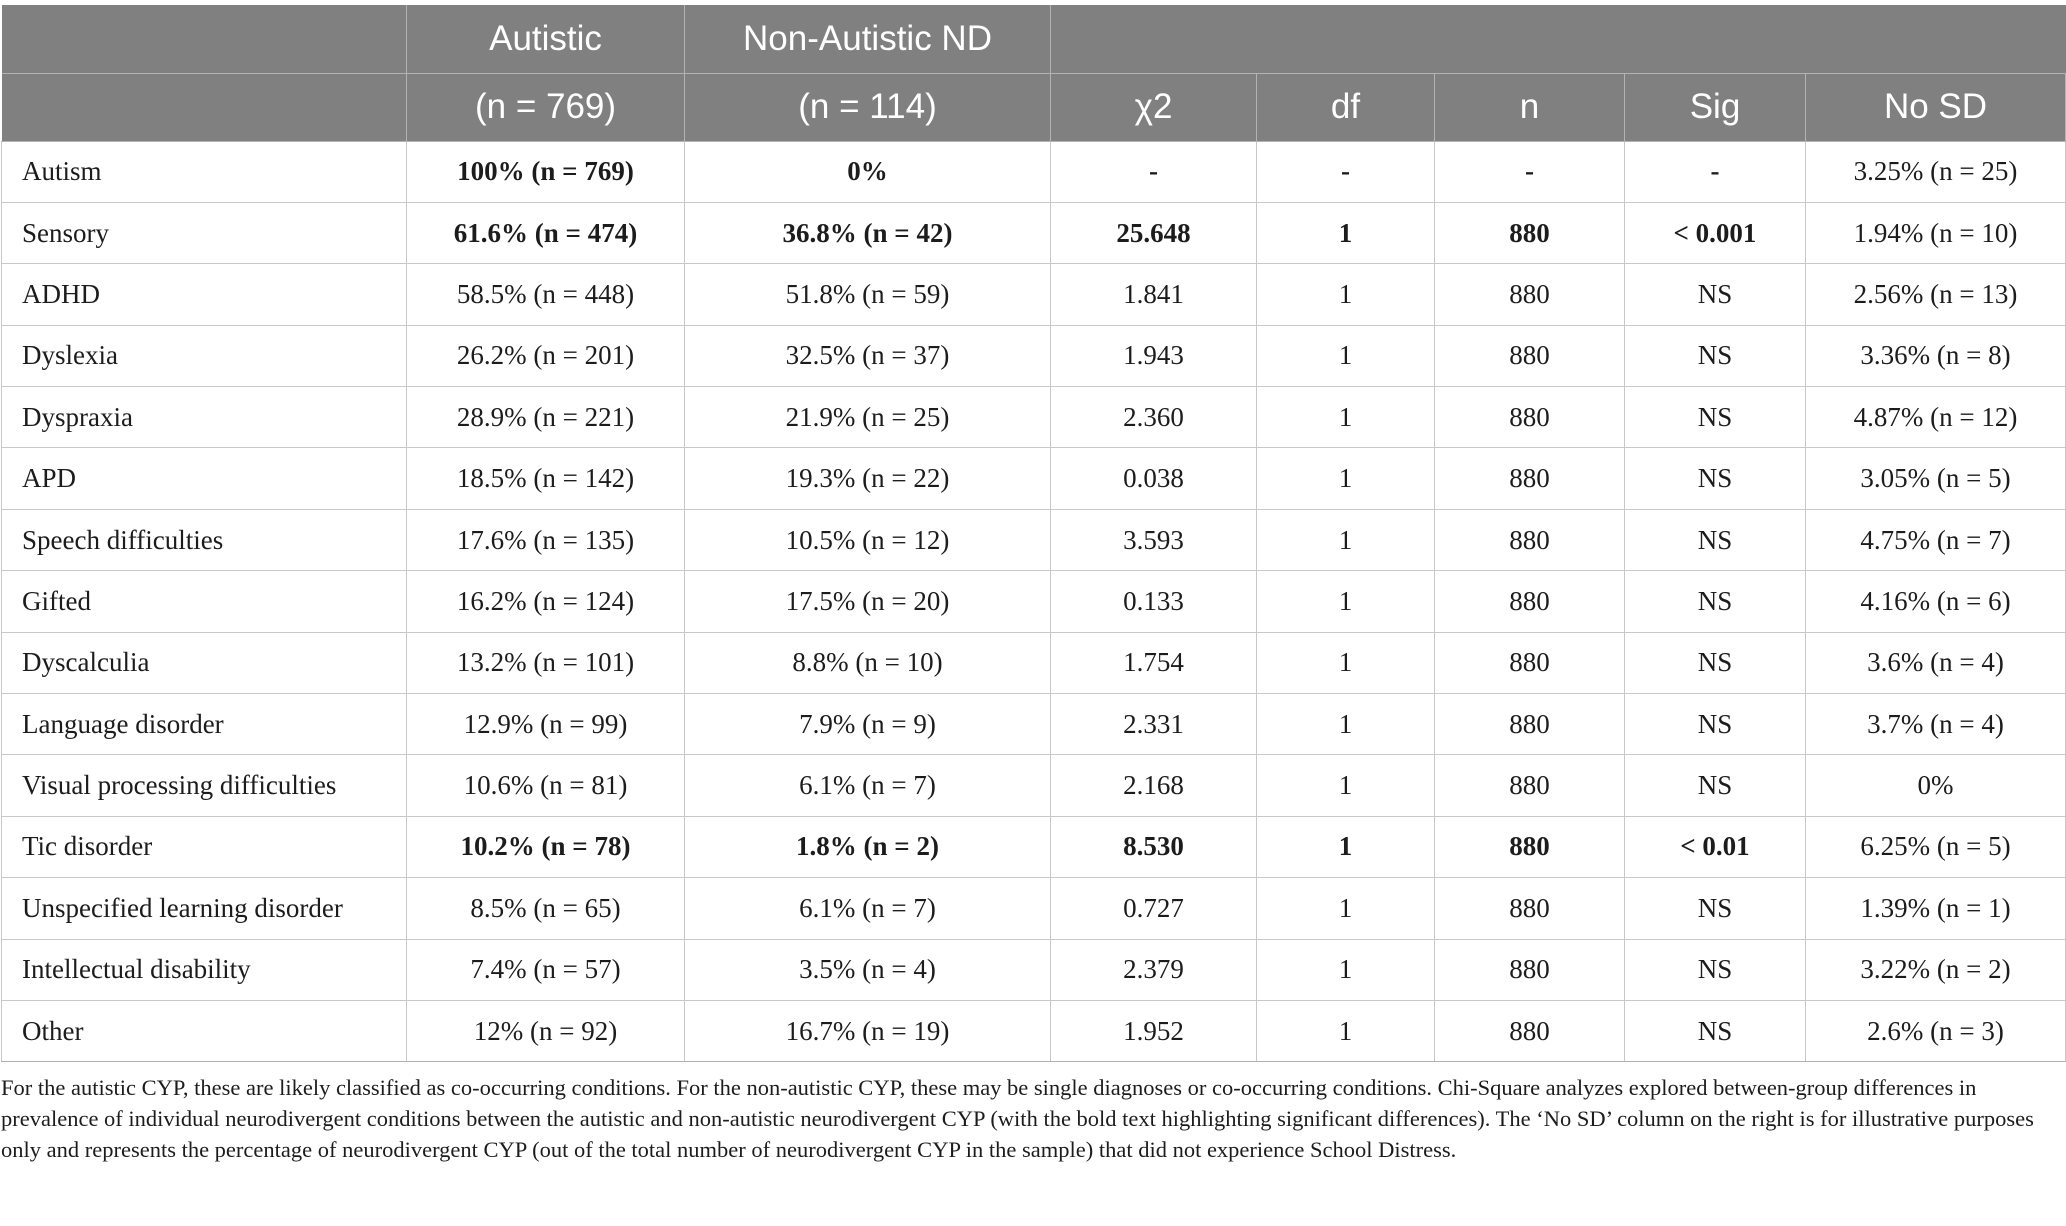  What do you see at coordinates (1935, 847) in the screenshot?
I see `cell-no-sd: 6.25% (n = 5)` at bounding box center [1935, 847].